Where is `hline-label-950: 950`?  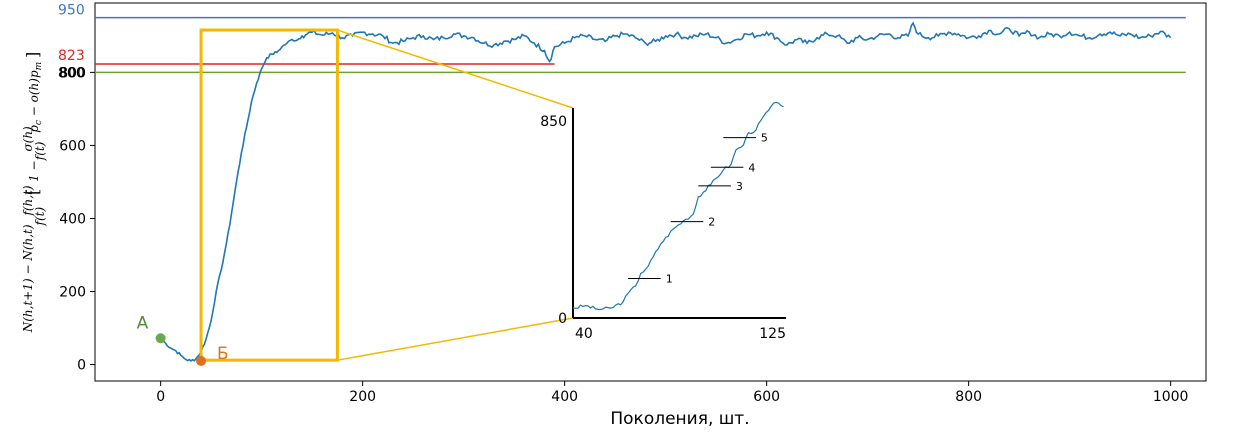 hline-label-950: 950 is located at coordinates (71, 11).